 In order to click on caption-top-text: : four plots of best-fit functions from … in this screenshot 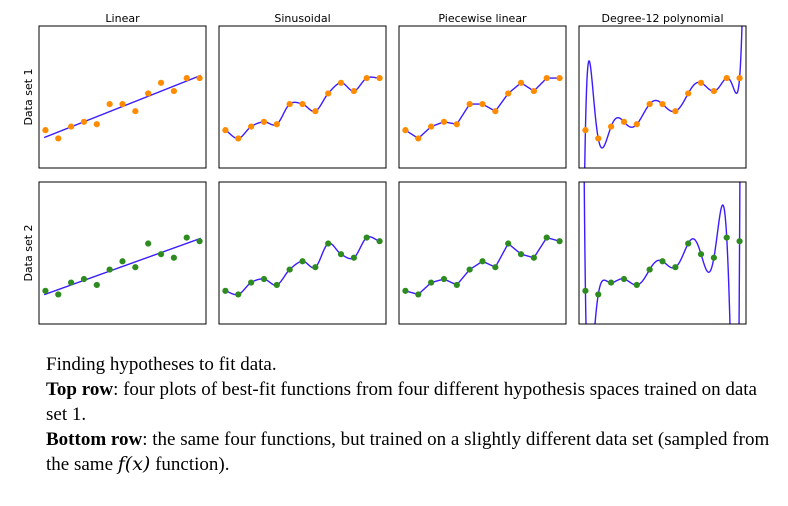, I will do `click(401, 402)`.